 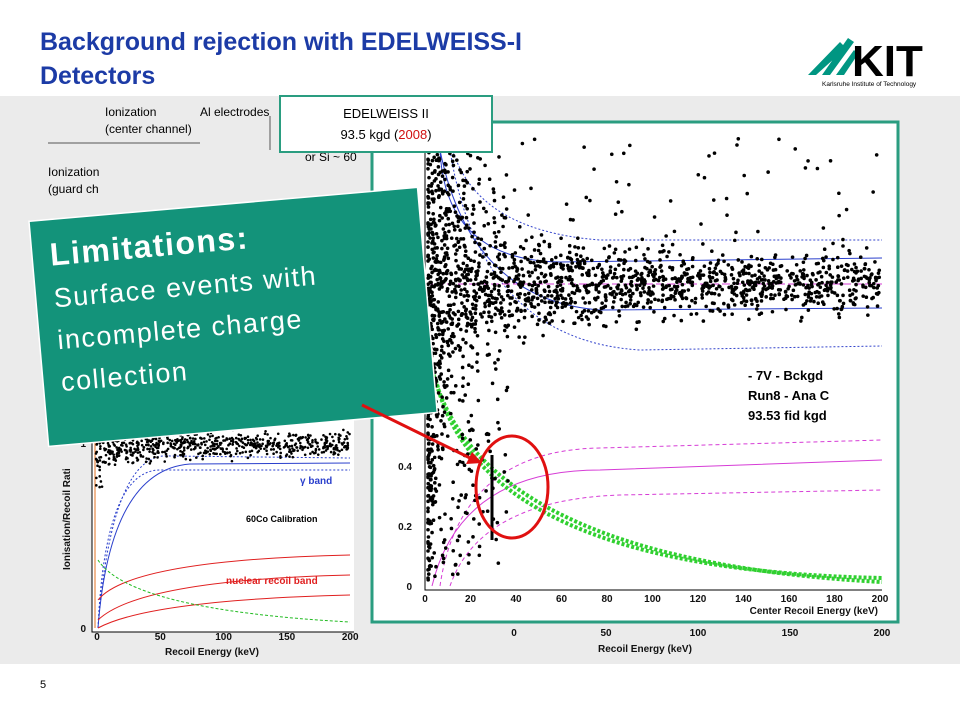 What do you see at coordinates (224, 542) in the screenshot?
I see `gamma-band-line` at bounding box center [224, 542].